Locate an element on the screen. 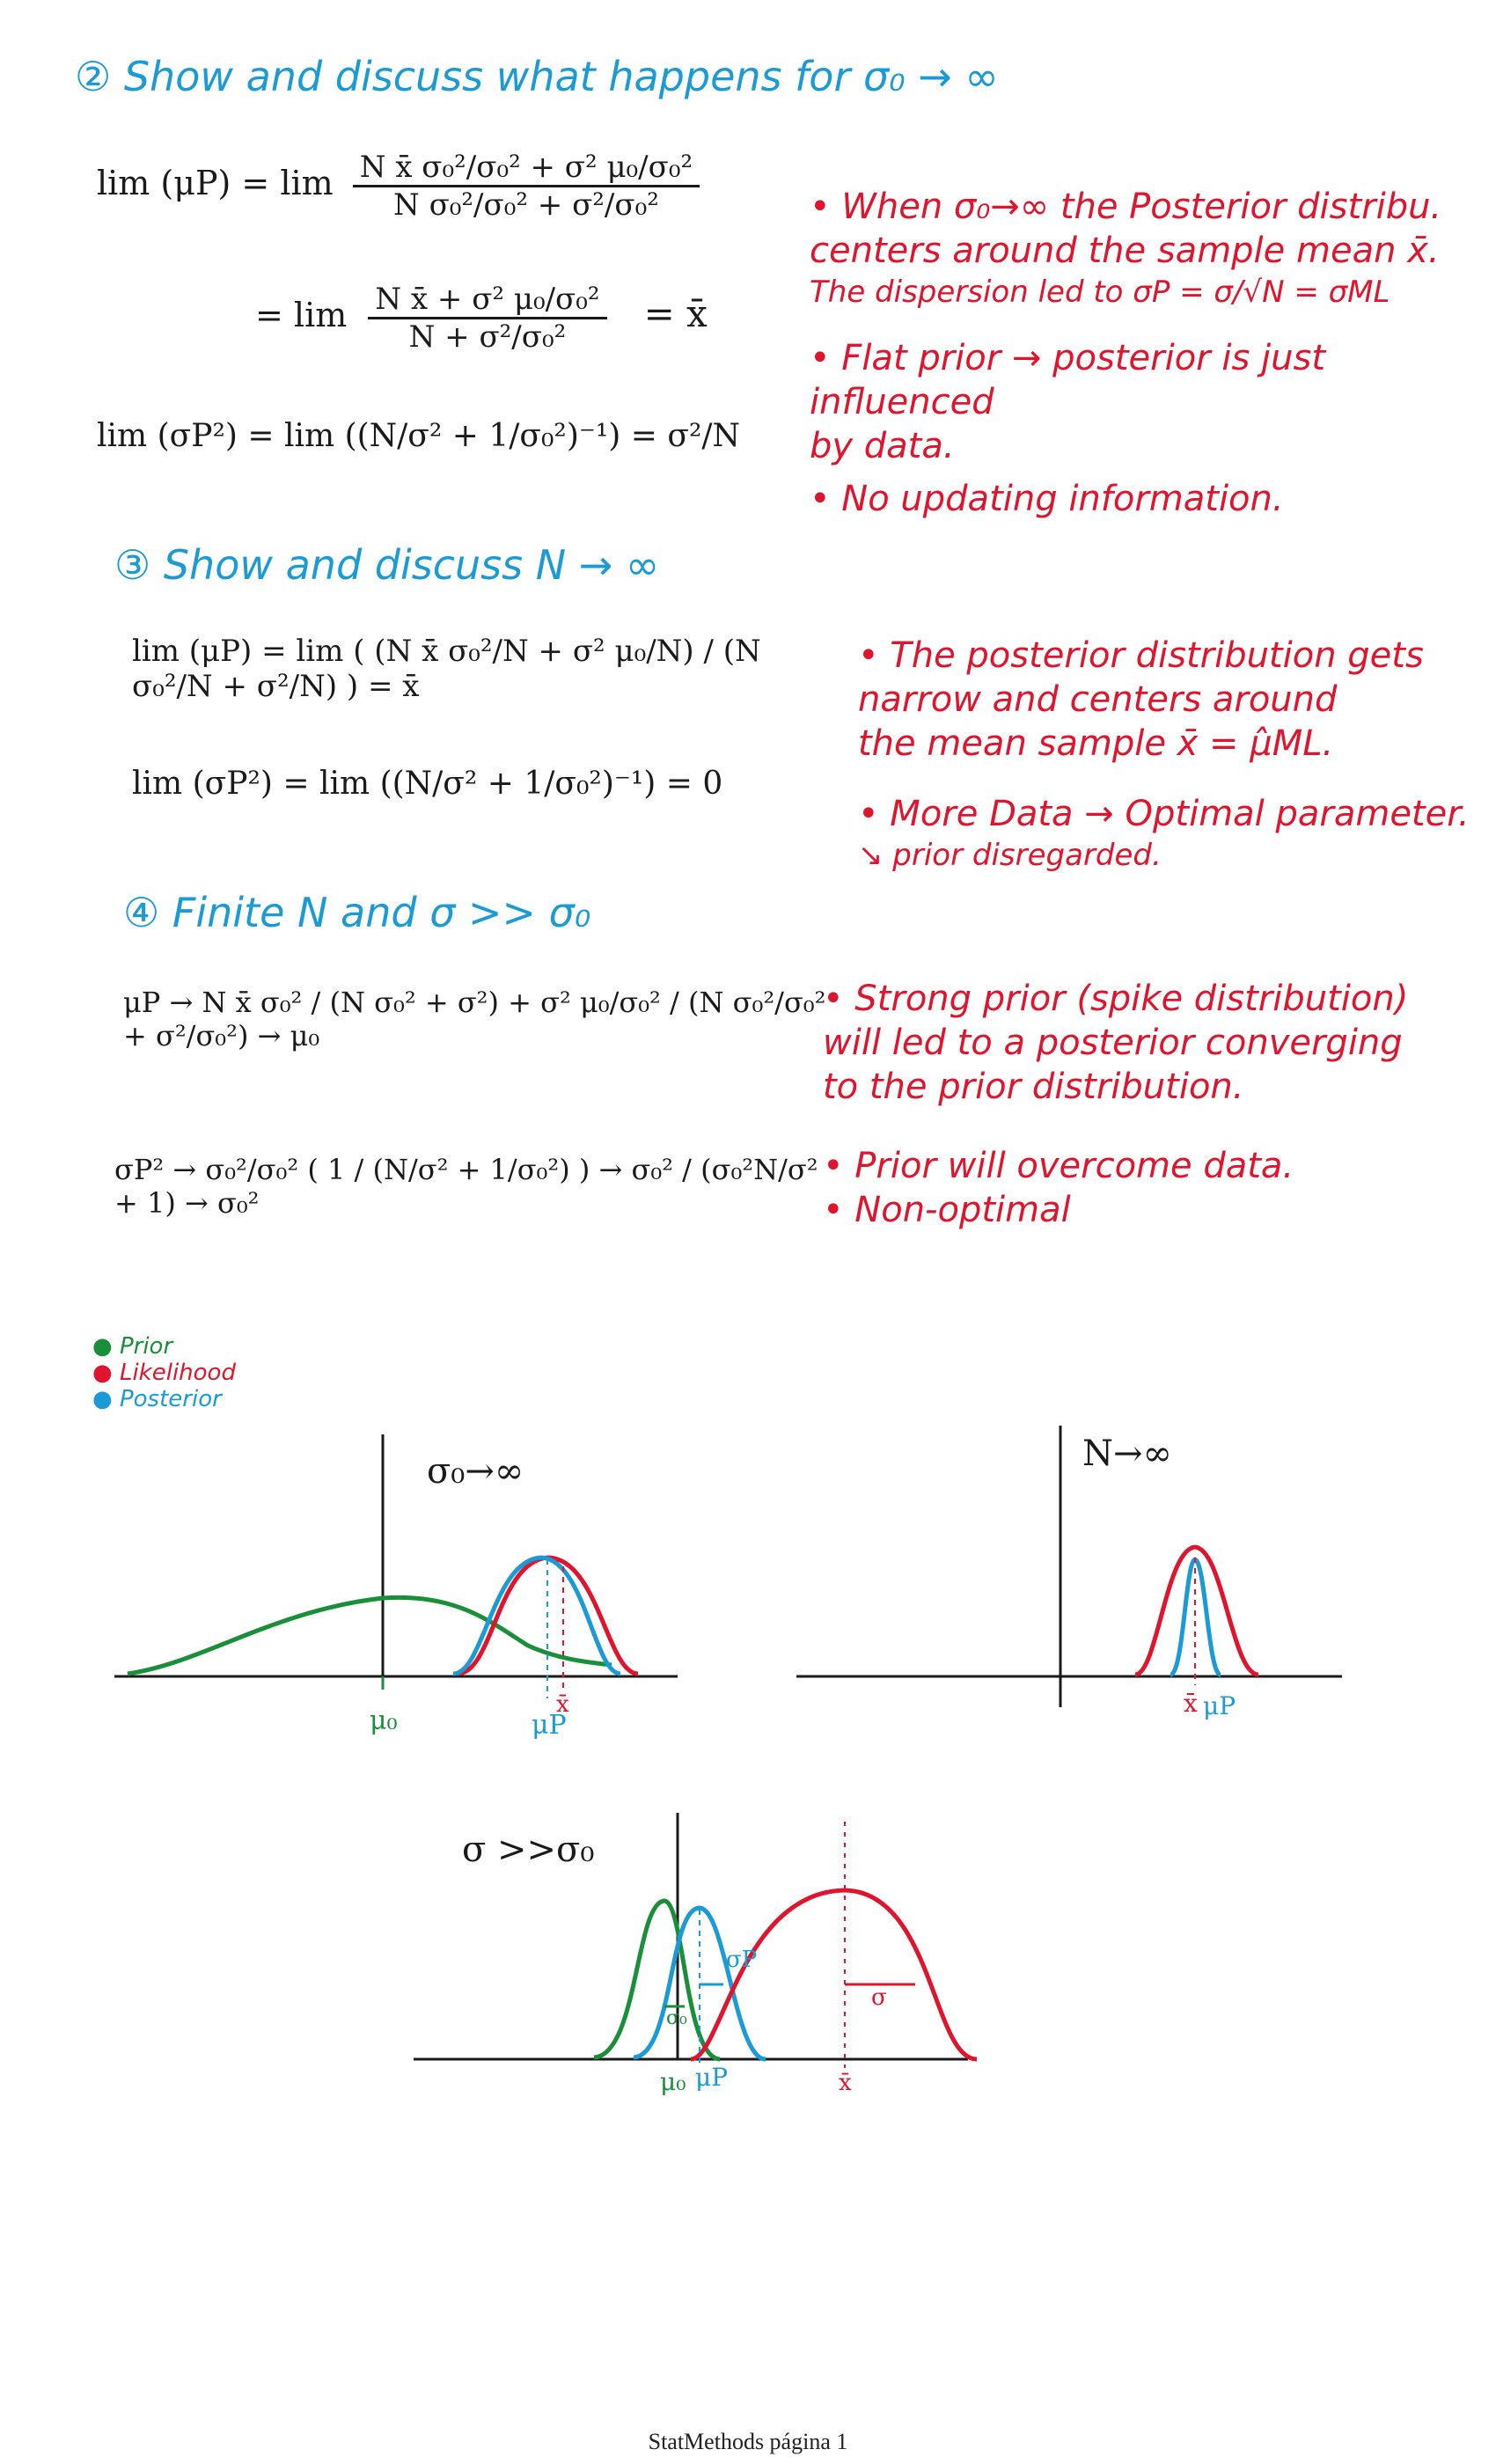 This screenshot has height=2464, width=1496. section-3-title: ③ Show and discuss N → ∞ is located at coordinates (387, 565).